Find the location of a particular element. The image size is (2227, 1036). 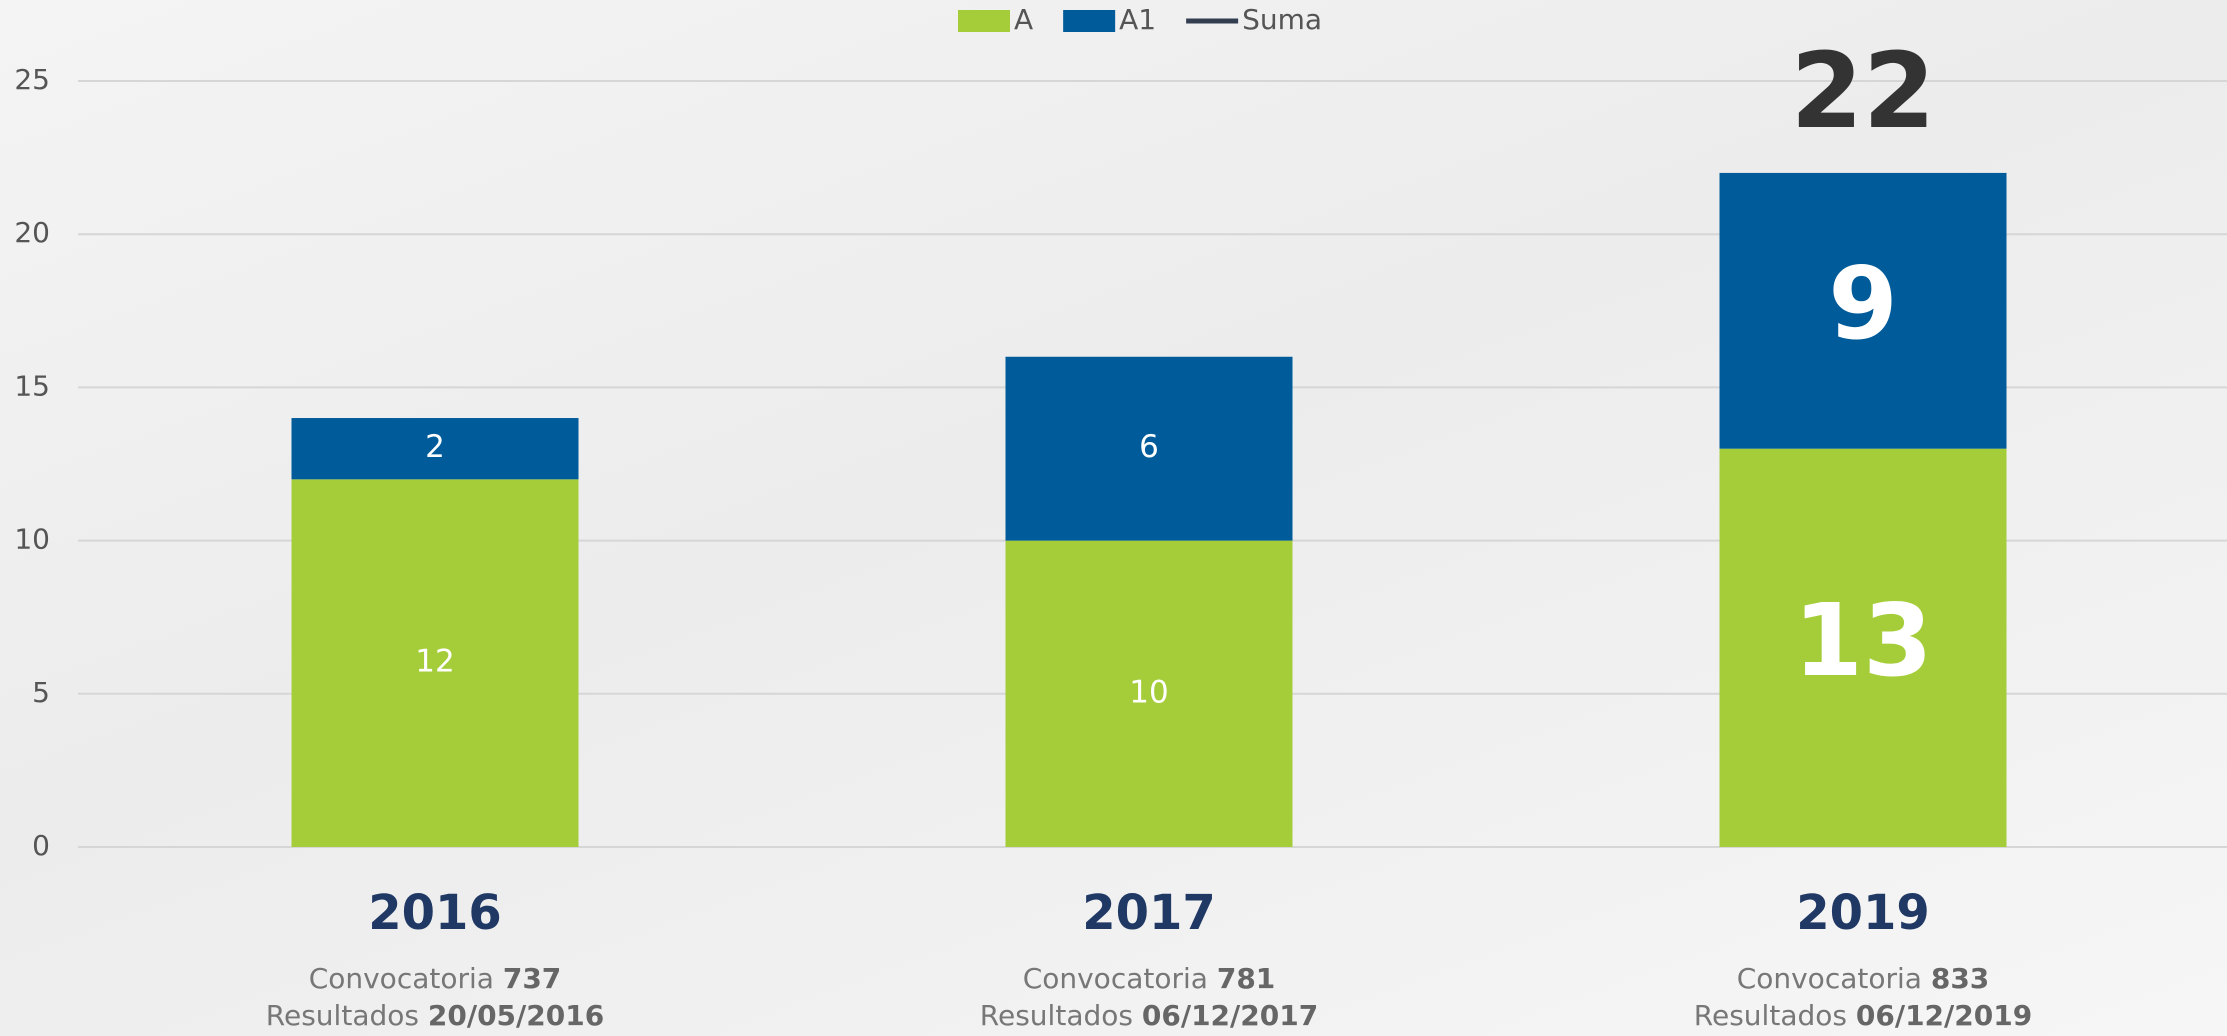

category-note: Convocatoria 781 is located at coordinates (1149, 978).